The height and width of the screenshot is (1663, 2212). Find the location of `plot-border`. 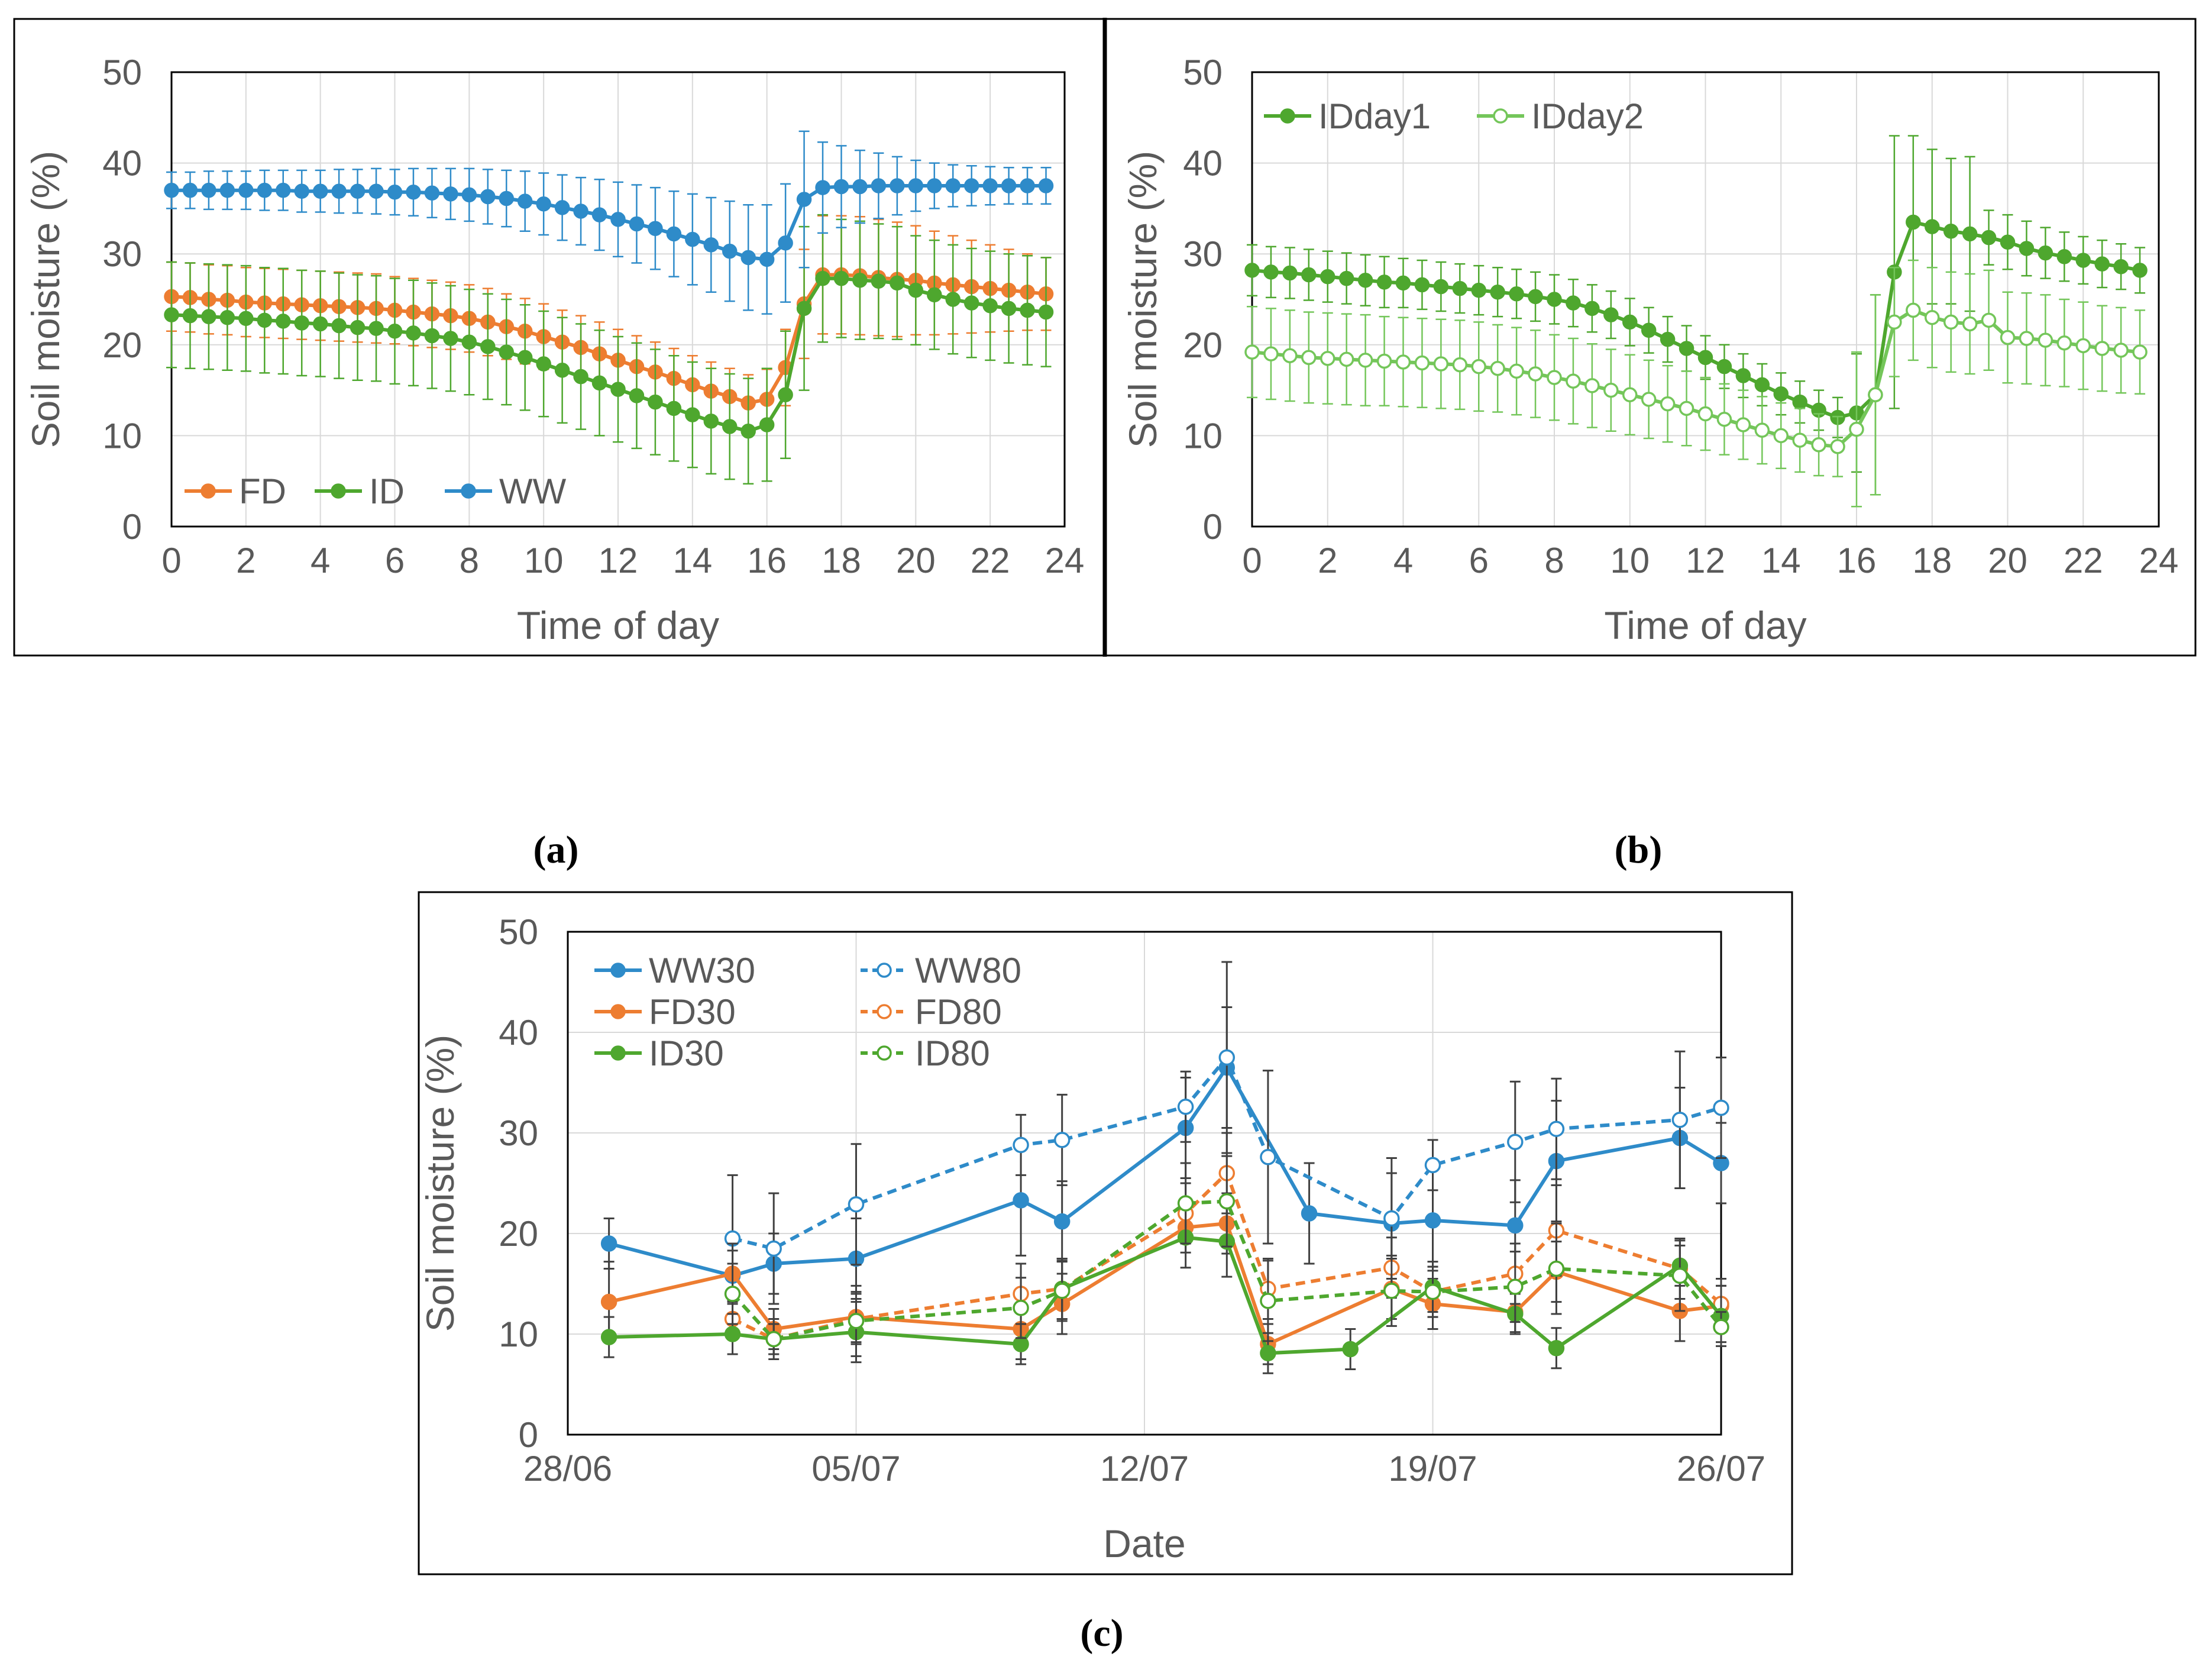

plot-border is located at coordinates (1705, 299).